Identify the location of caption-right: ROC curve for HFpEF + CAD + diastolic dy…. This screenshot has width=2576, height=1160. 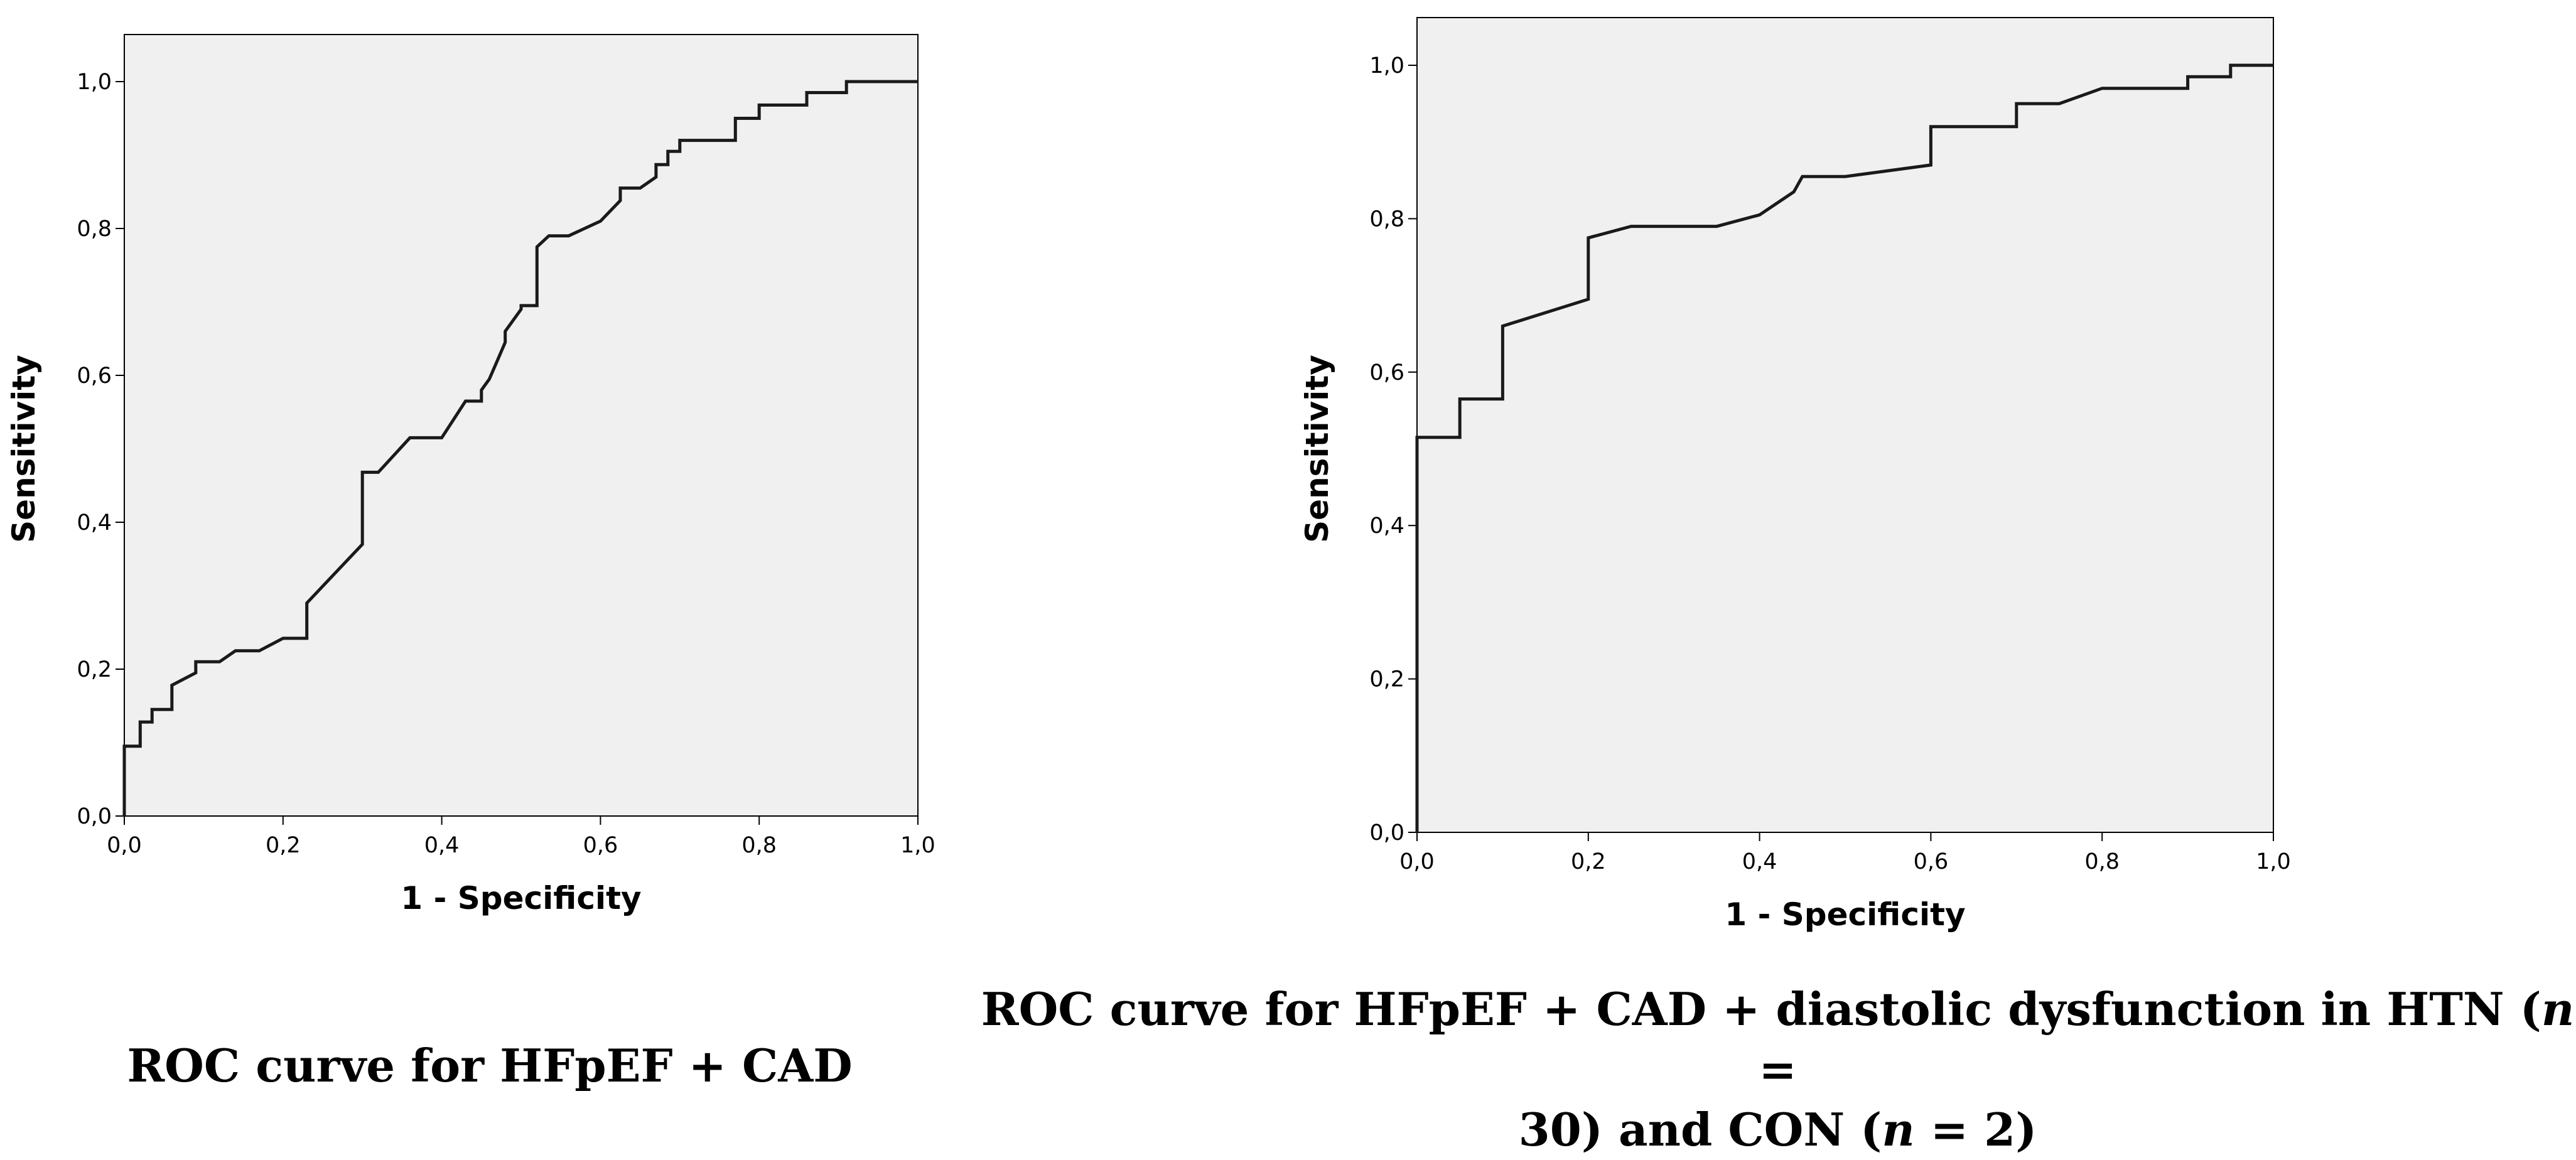
(1777, 1069).